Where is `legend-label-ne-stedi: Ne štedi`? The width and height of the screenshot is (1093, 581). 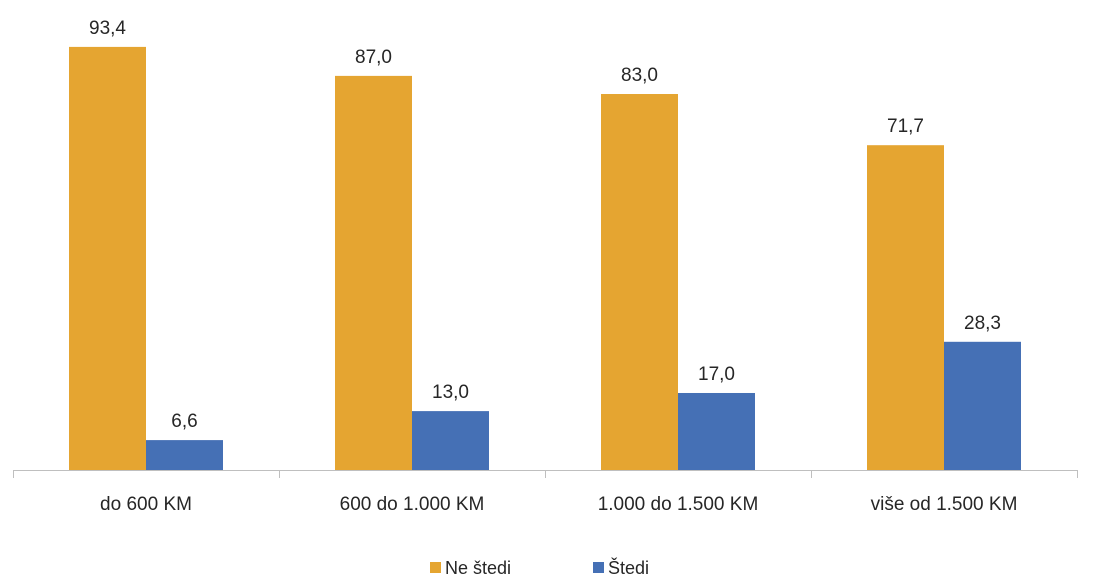 legend-label-ne-stedi: Ne štedi is located at coordinates (478, 568).